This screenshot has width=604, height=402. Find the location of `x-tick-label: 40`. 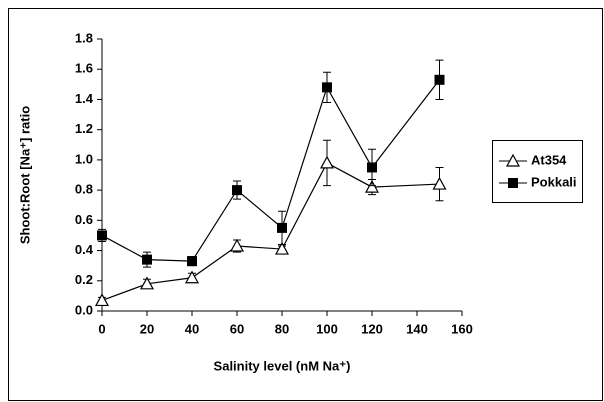

x-tick-label: 40 is located at coordinates (192, 328).